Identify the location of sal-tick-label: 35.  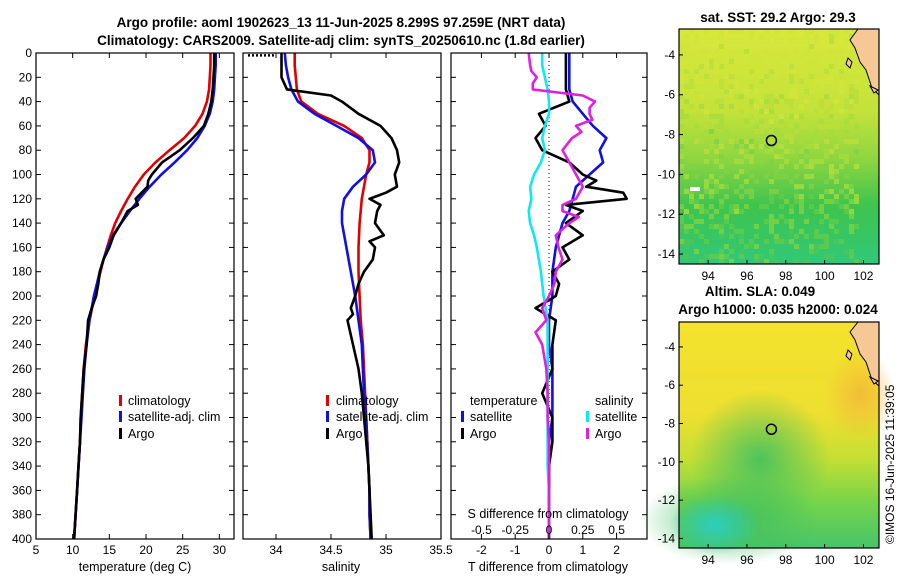
(386, 550).